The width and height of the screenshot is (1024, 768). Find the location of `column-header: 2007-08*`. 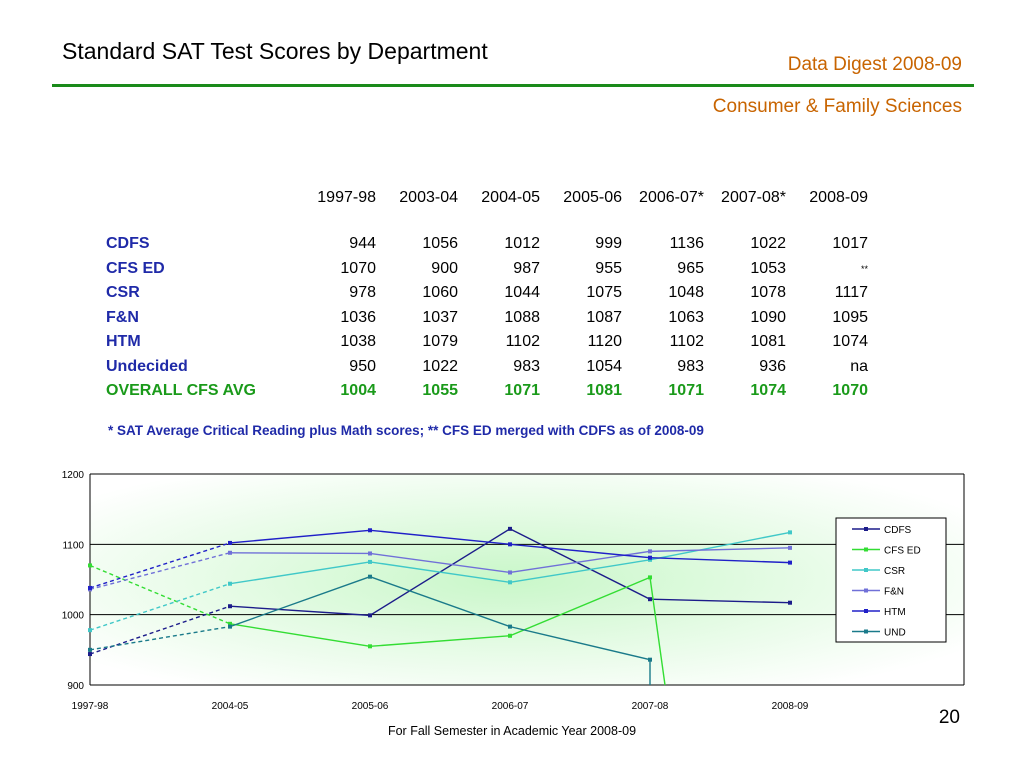

column-header: 2007-08* is located at coordinates (753, 197).